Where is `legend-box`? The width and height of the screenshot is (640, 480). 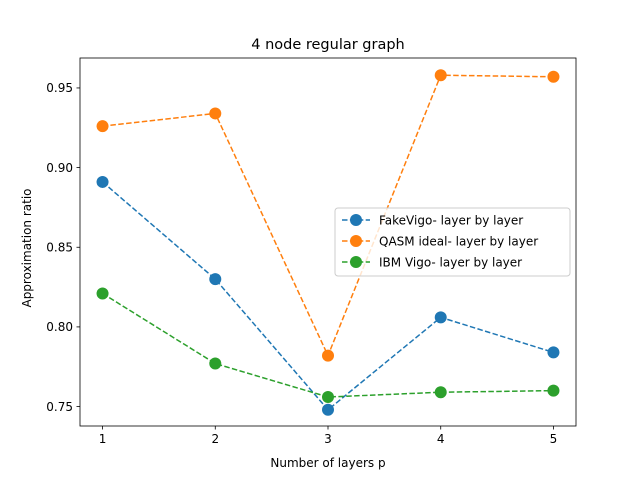 legend-box is located at coordinates (452, 242).